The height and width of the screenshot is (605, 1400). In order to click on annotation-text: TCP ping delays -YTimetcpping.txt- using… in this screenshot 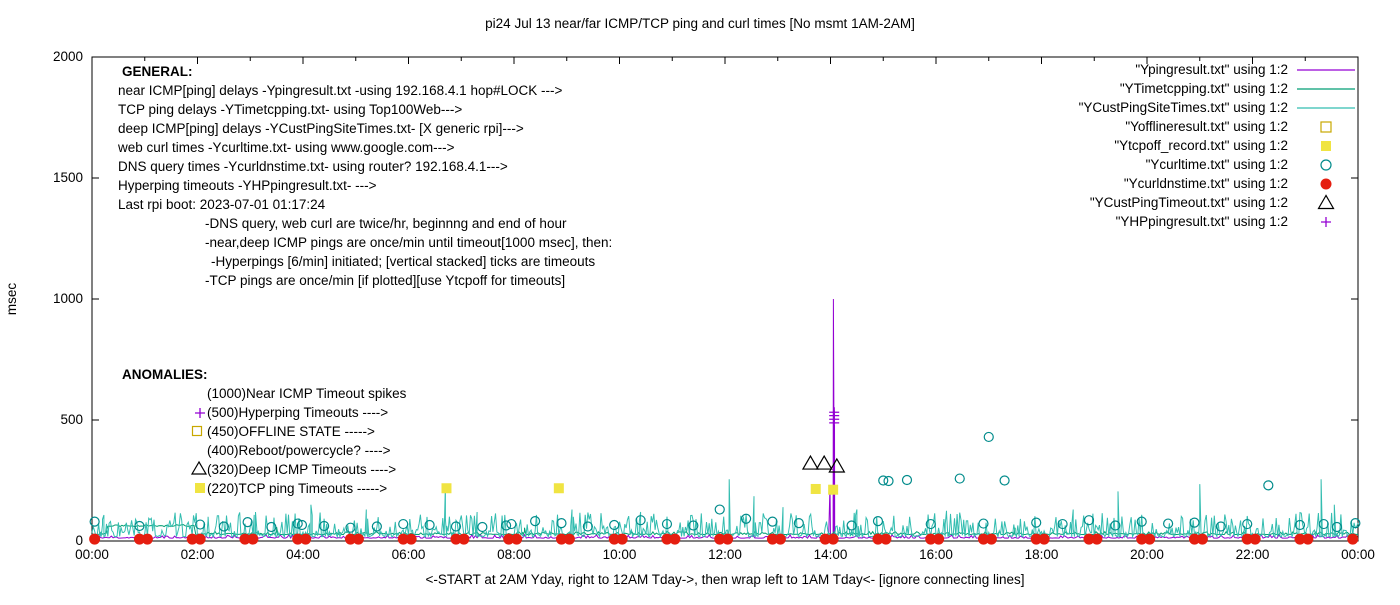, I will do `click(290, 109)`.